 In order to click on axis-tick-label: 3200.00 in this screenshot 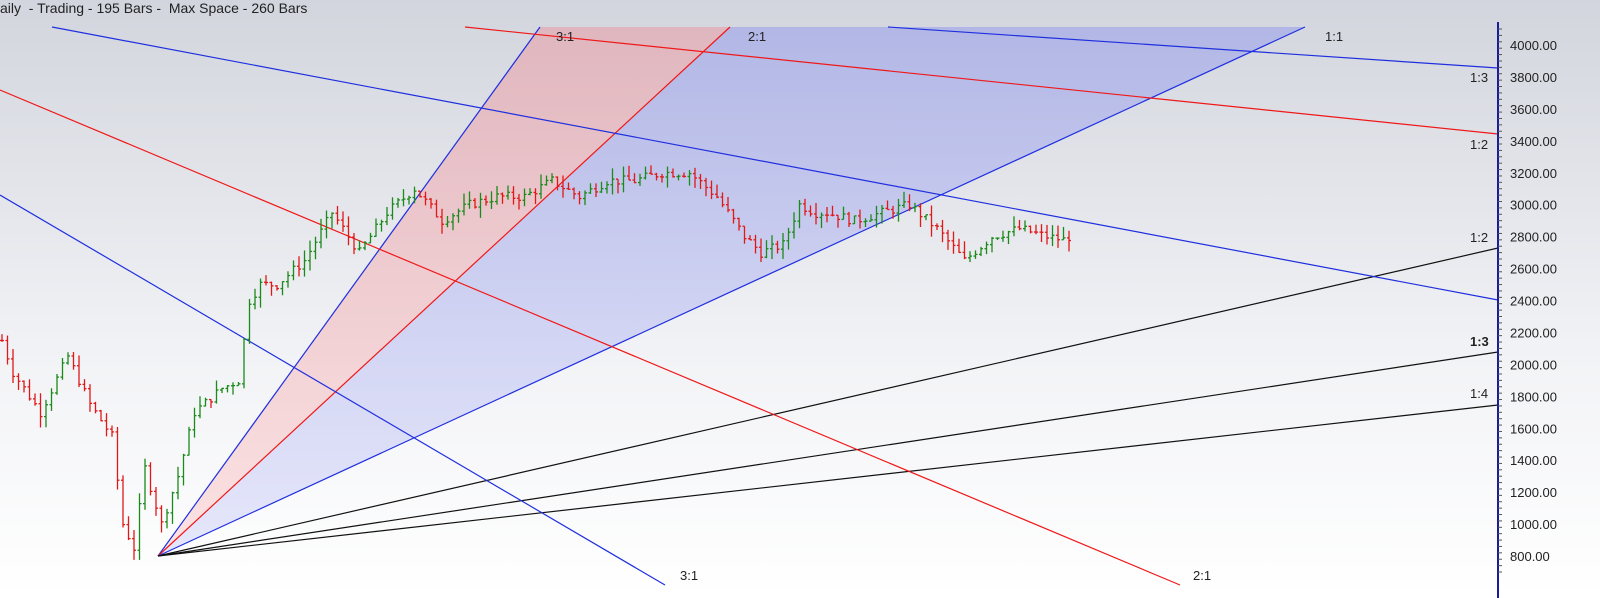, I will do `click(1533, 173)`.